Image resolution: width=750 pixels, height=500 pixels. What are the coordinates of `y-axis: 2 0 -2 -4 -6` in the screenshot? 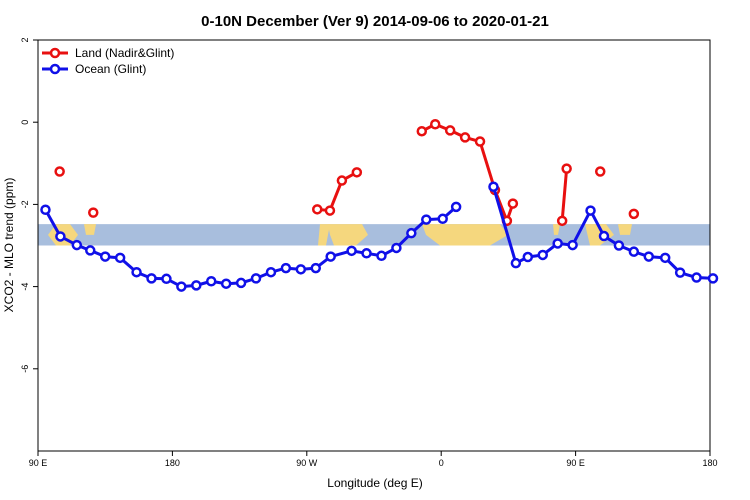 It's located at (29, 205).